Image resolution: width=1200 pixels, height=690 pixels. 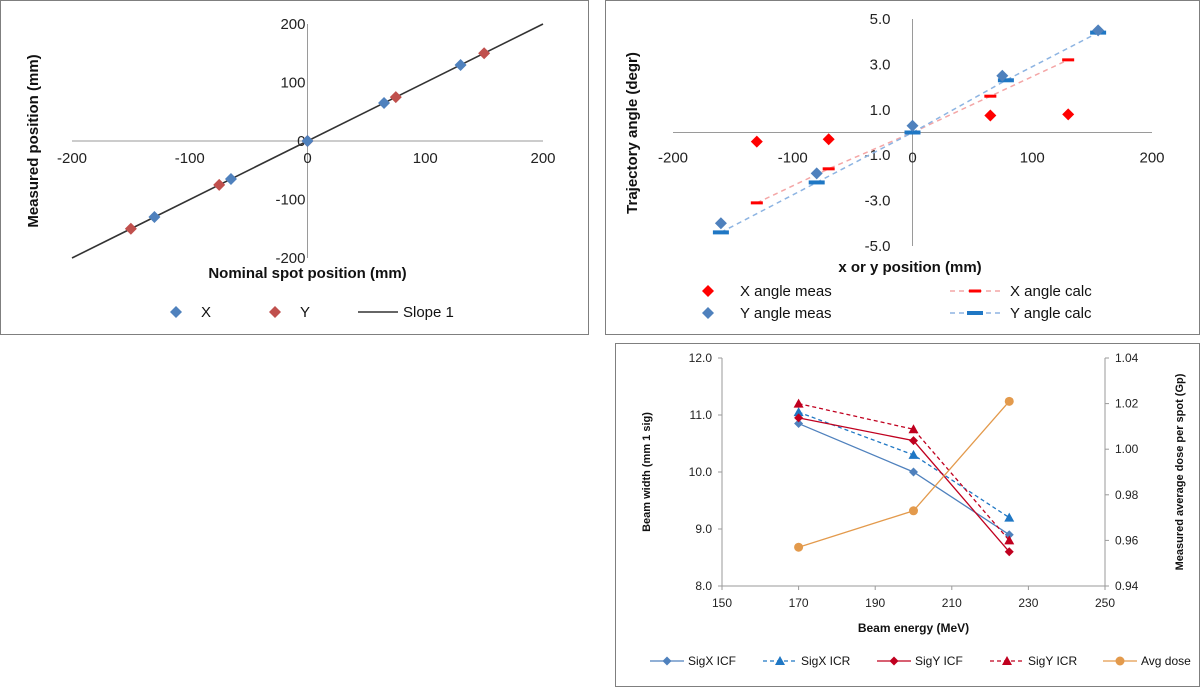 What do you see at coordinates (708, 291) in the screenshot?
I see `legend-x-meas-marker` at bounding box center [708, 291].